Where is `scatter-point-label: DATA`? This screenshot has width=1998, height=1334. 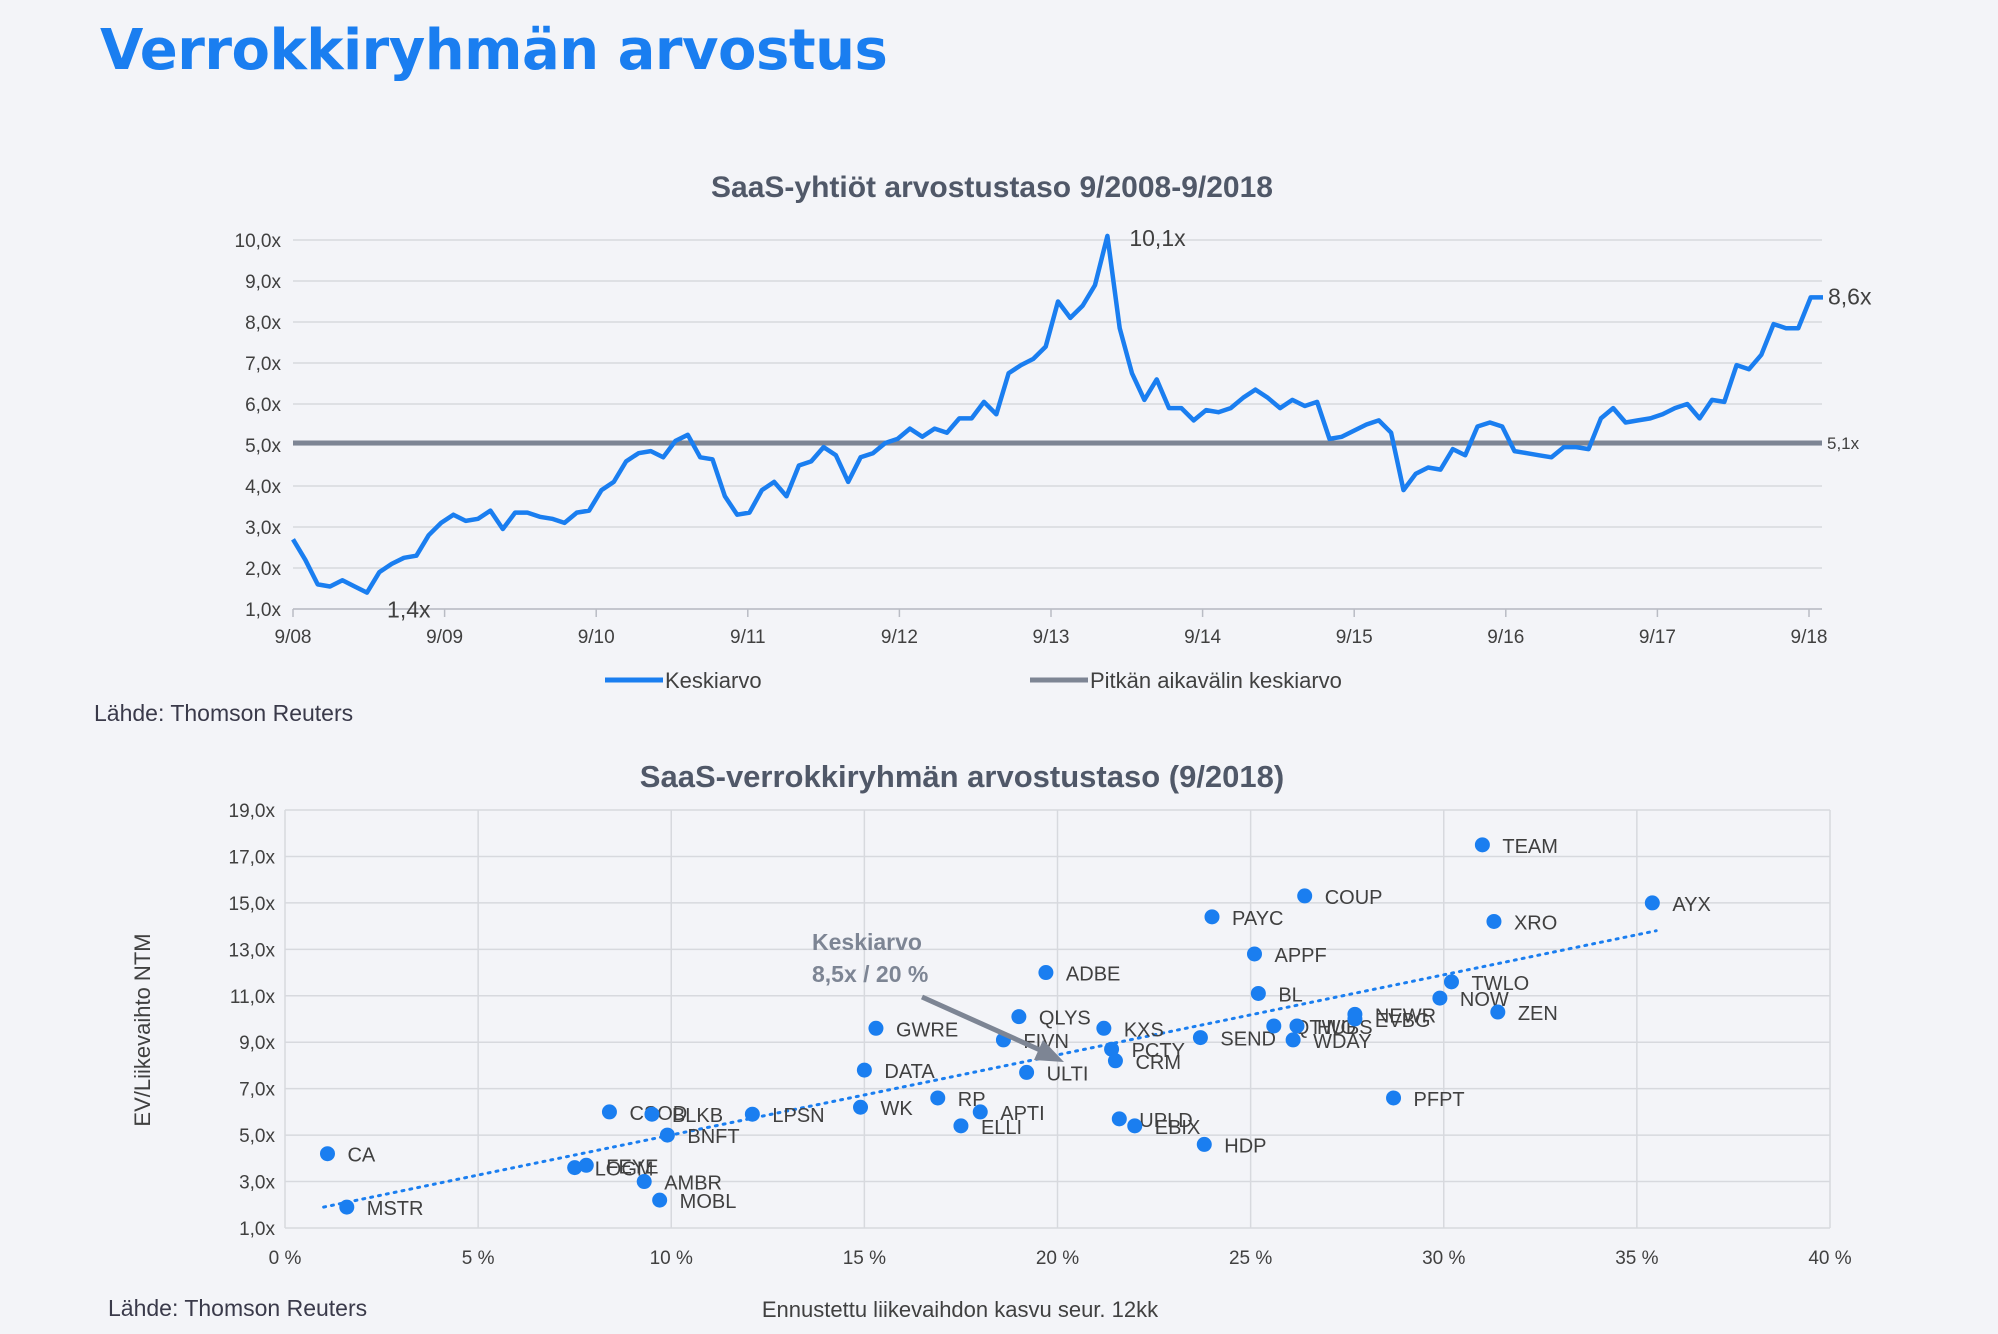
scatter-point-label: DATA is located at coordinates (909, 1072).